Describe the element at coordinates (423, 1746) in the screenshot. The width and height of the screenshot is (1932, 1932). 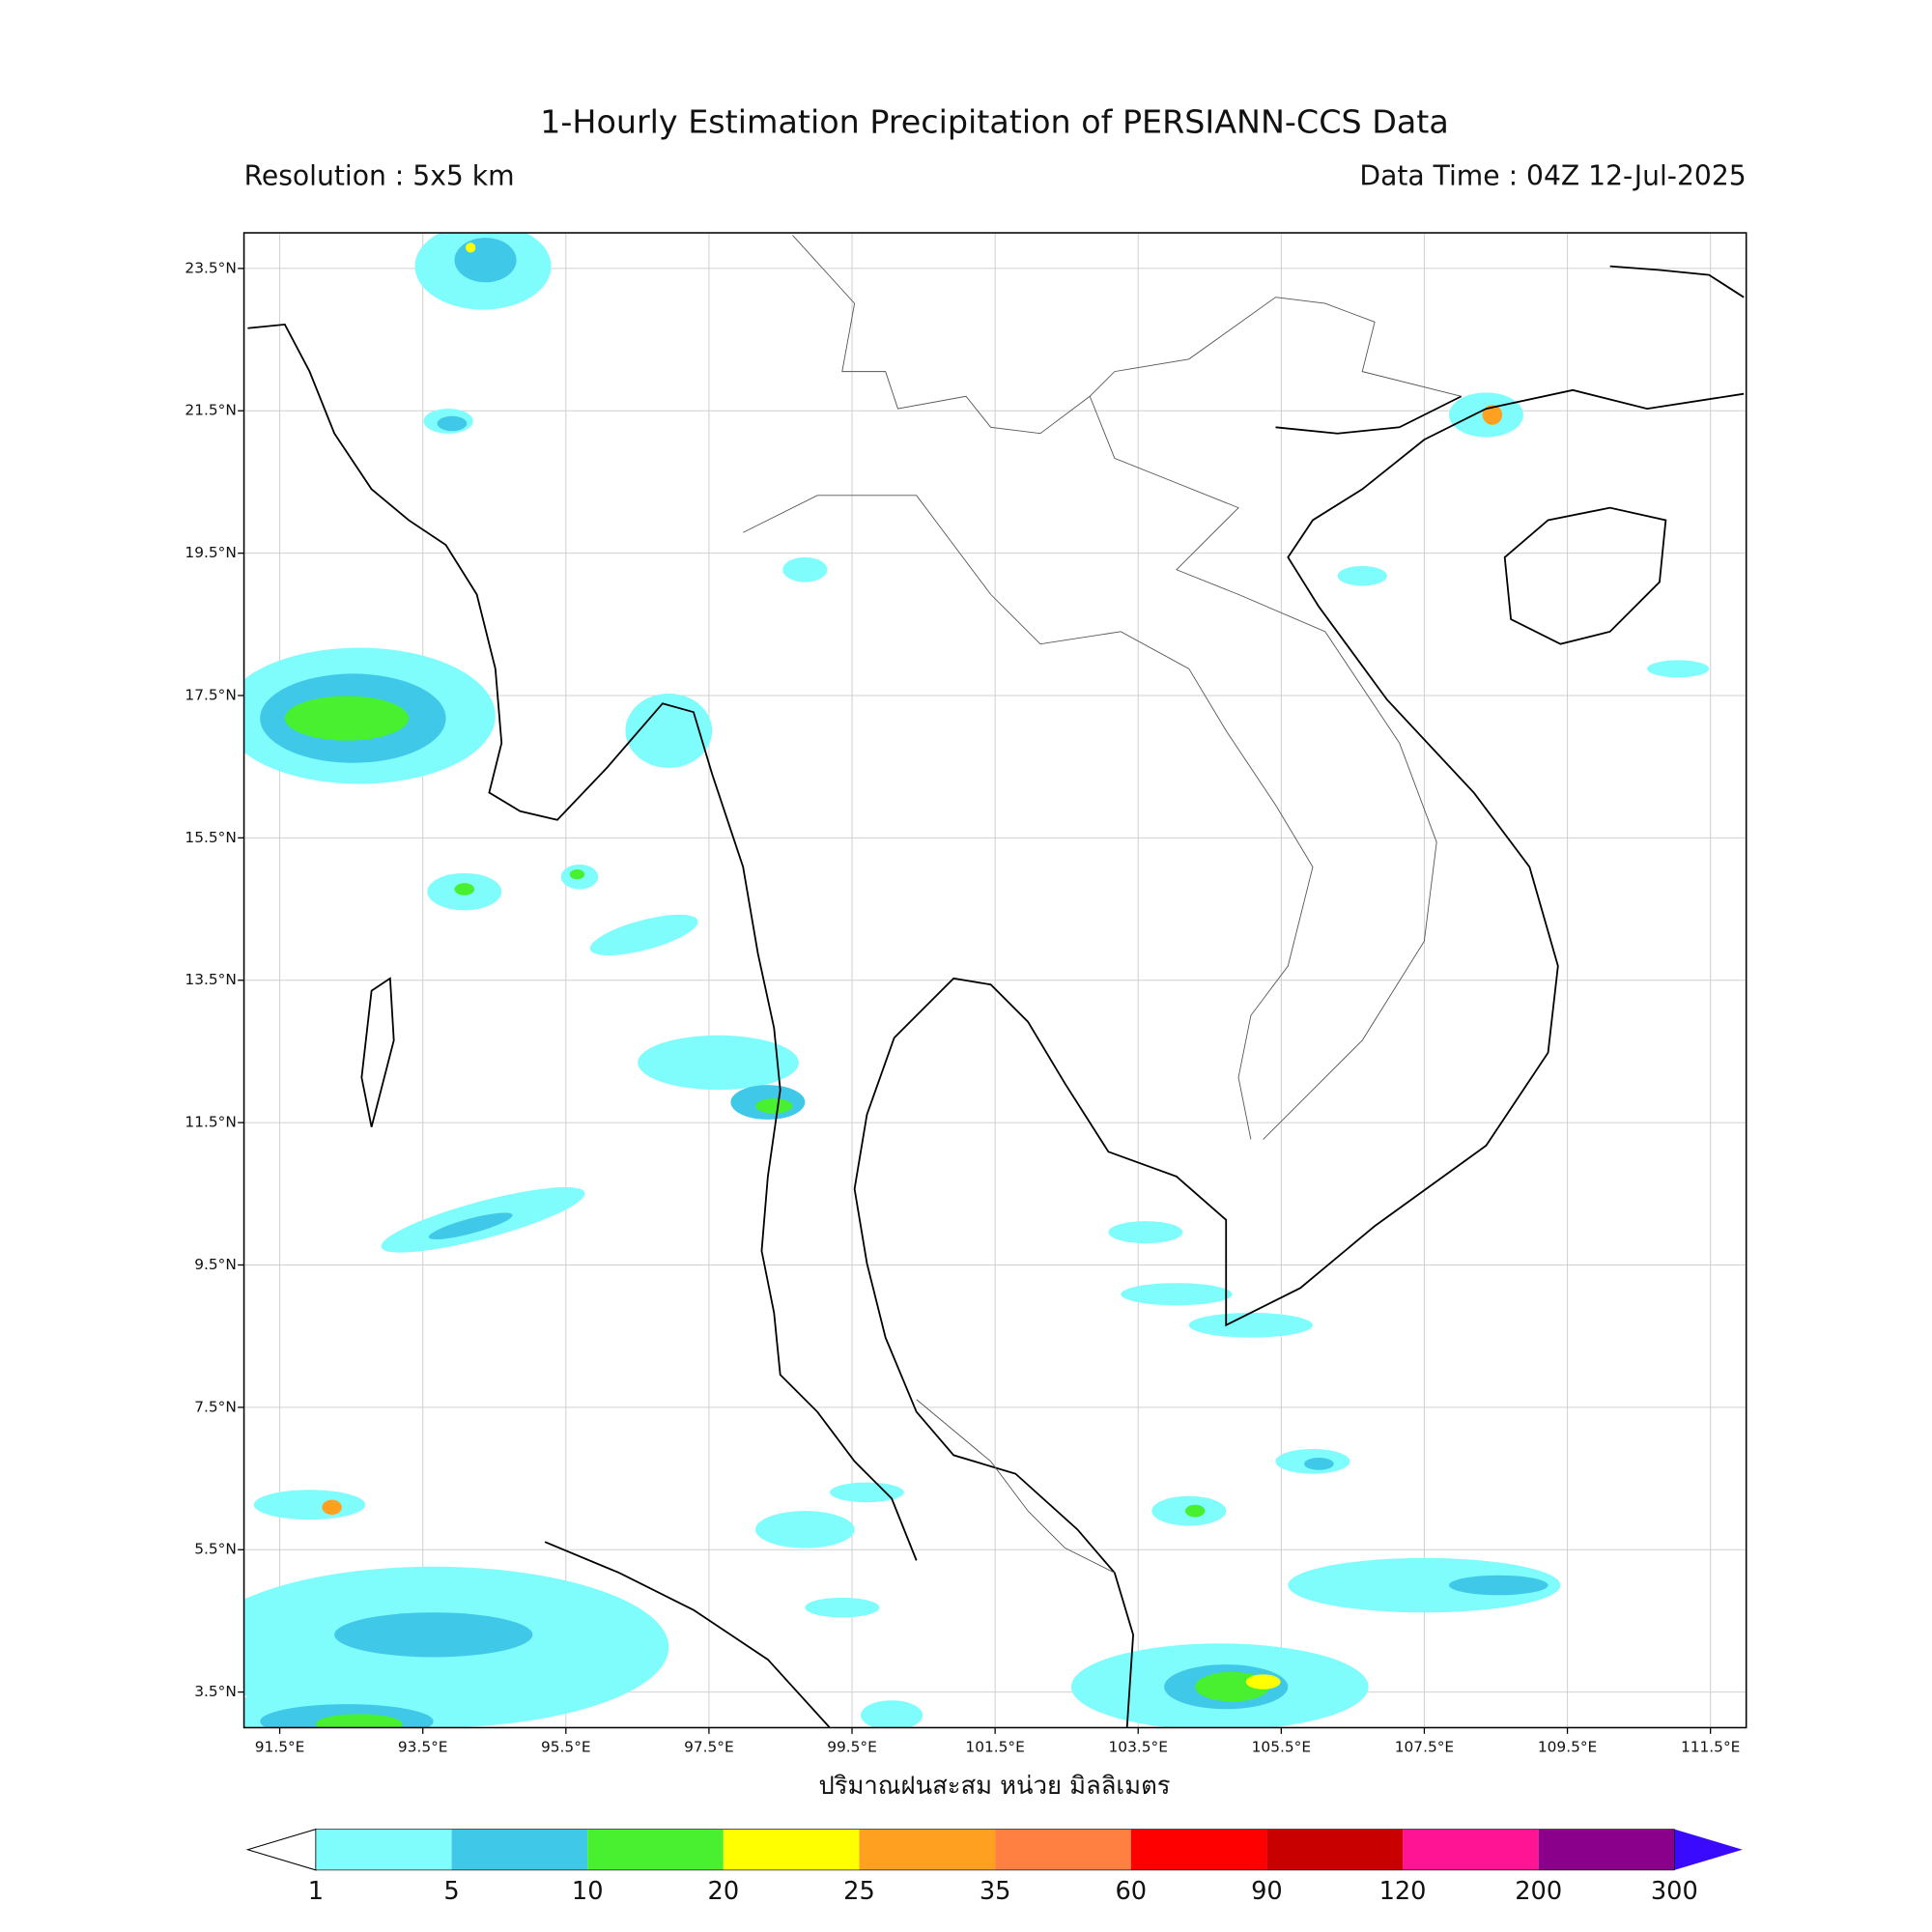
I see `x-tick-label: 93.5°E` at that location.